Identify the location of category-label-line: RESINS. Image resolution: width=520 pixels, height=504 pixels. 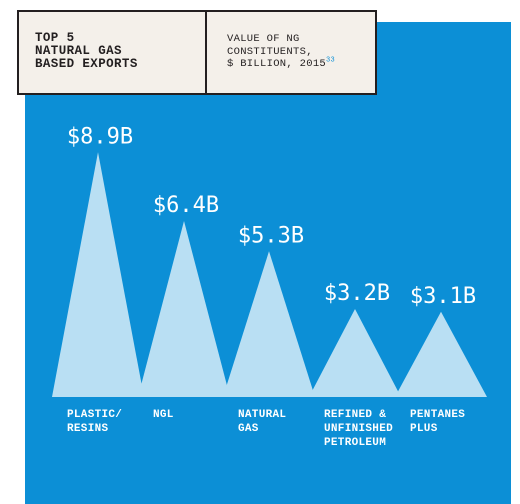
(88, 429).